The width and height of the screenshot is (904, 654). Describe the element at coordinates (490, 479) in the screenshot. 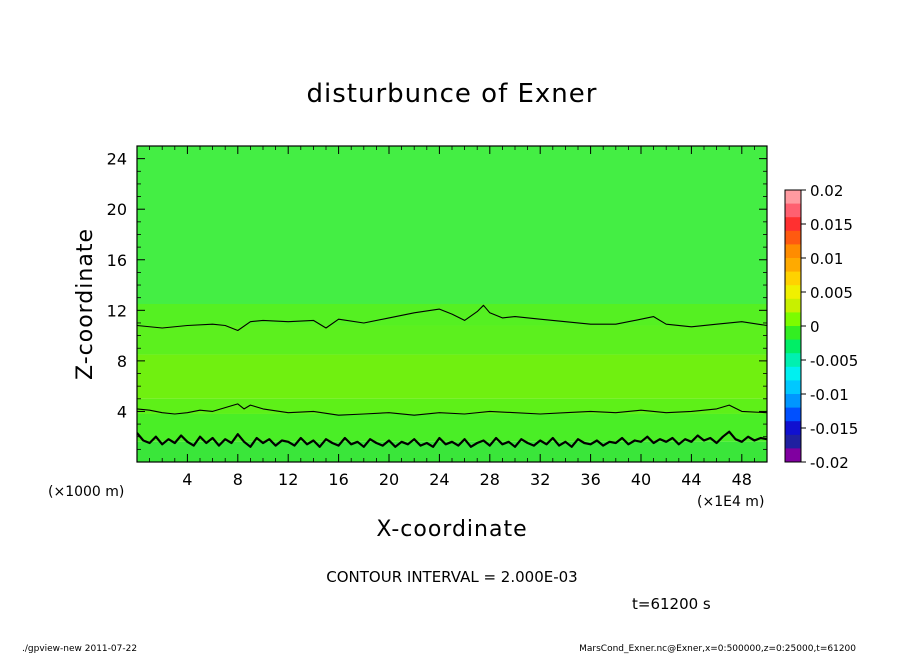

I see `x-tick-label: 28` at that location.